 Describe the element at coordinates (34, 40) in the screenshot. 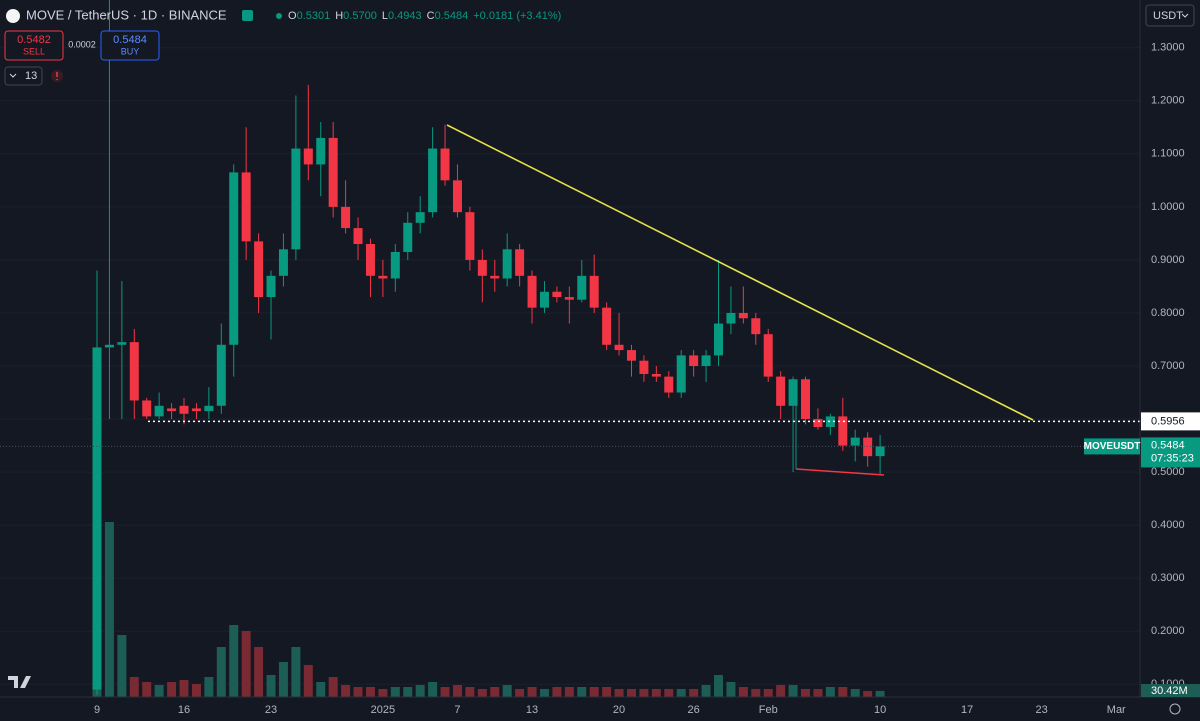

I see `sell-price: 0.5482` at that location.